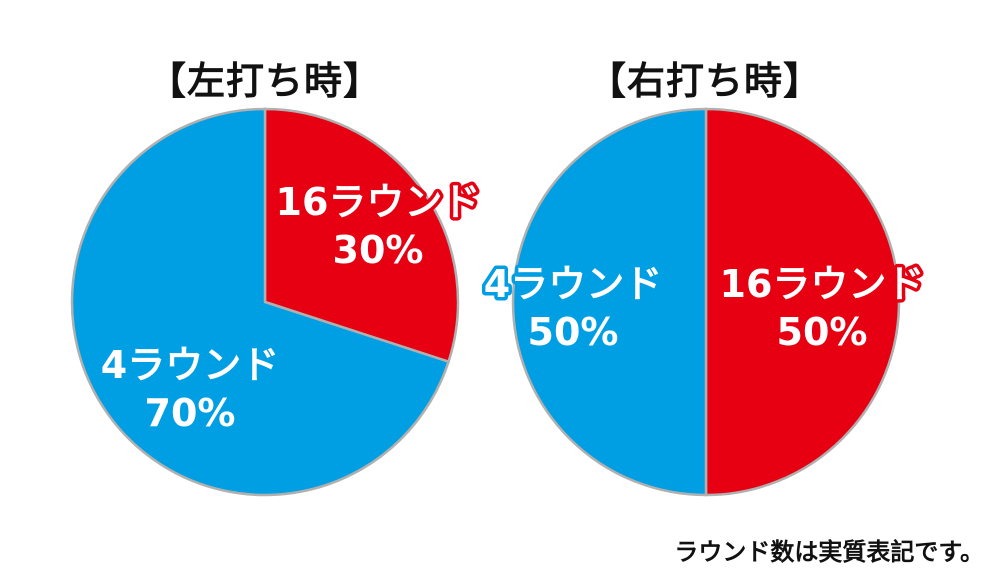  Describe the element at coordinates (190, 365) in the screenshot. I see `pie0-category-label-1: 4ラウンド` at that location.